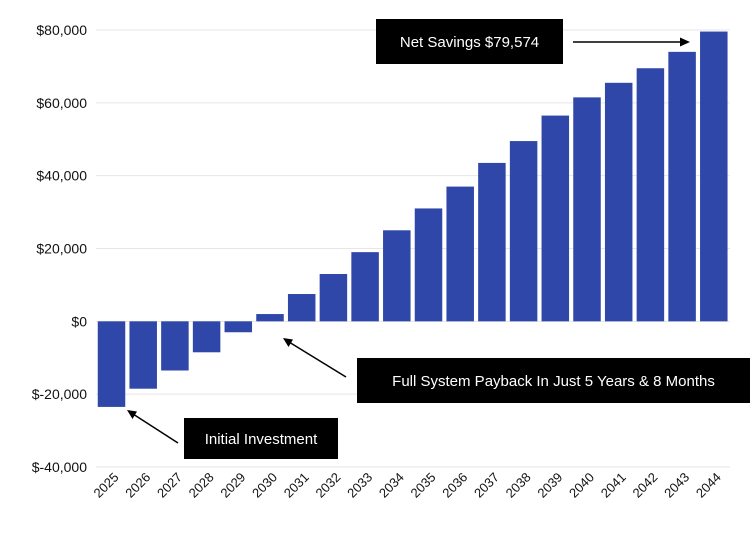  Describe the element at coordinates (317, 359) in the screenshot. I see `payback-arrow` at that location.